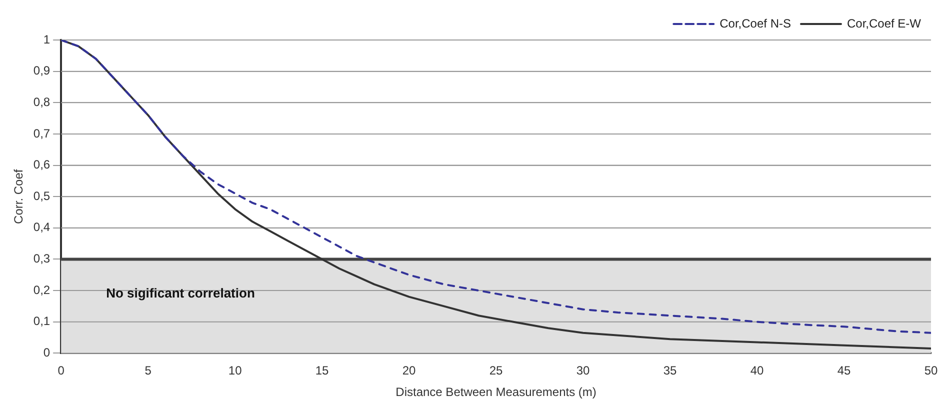 Image resolution: width=951 pixels, height=412 pixels. What do you see at coordinates (235, 371) in the screenshot?
I see `x-tick-label: 10` at bounding box center [235, 371].